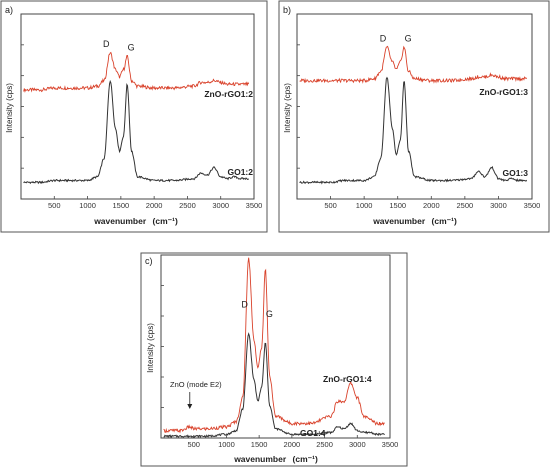 The height and width of the screenshot is (474, 550). Describe the element at coordinates (228, 94) in the screenshot. I see `panel-a-series-label-top: ZnO-rGO1:2` at that location.